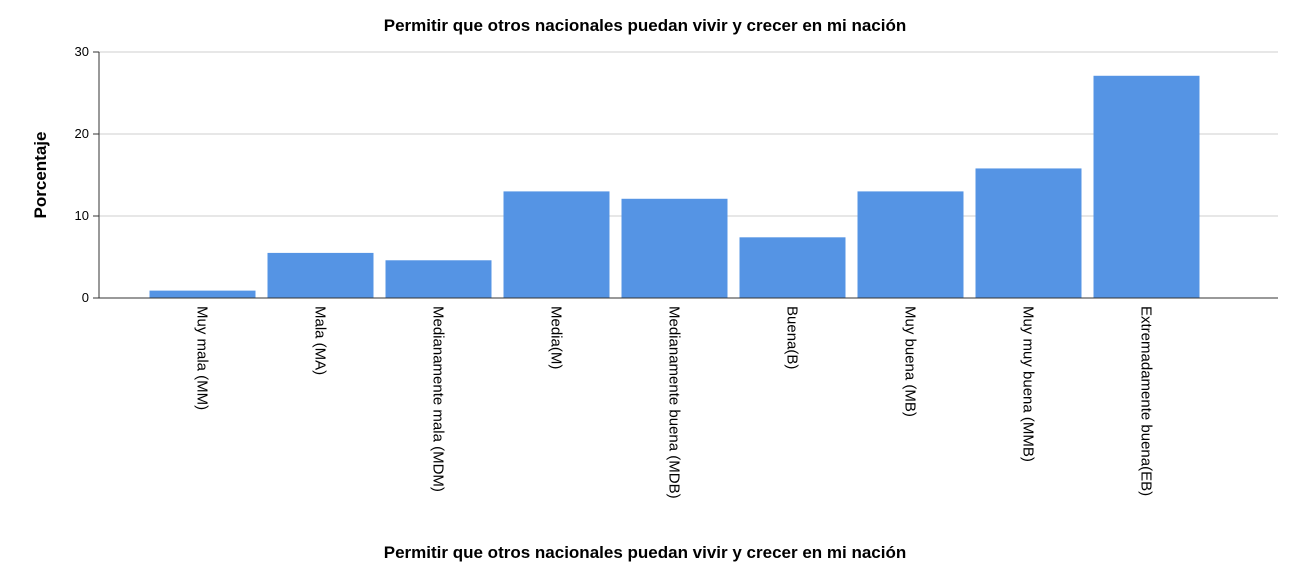 The width and height of the screenshot is (1291, 564). Describe the element at coordinates (85, 297) in the screenshot. I see `y-tick-label: 0` at that location.